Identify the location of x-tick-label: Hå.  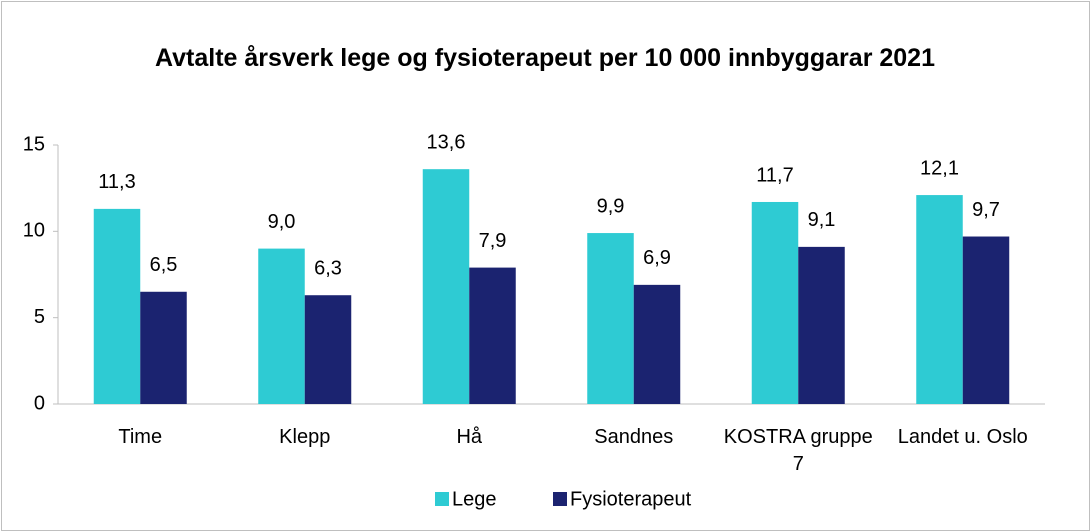
(469, 437).